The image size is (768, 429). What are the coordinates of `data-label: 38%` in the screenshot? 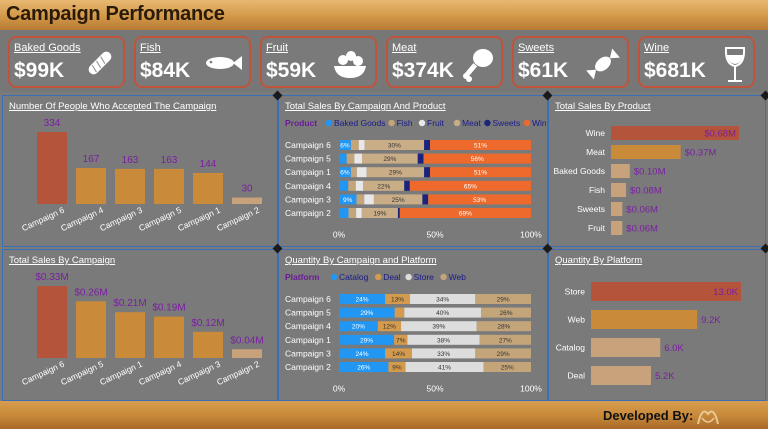 It's located at (443, 340).